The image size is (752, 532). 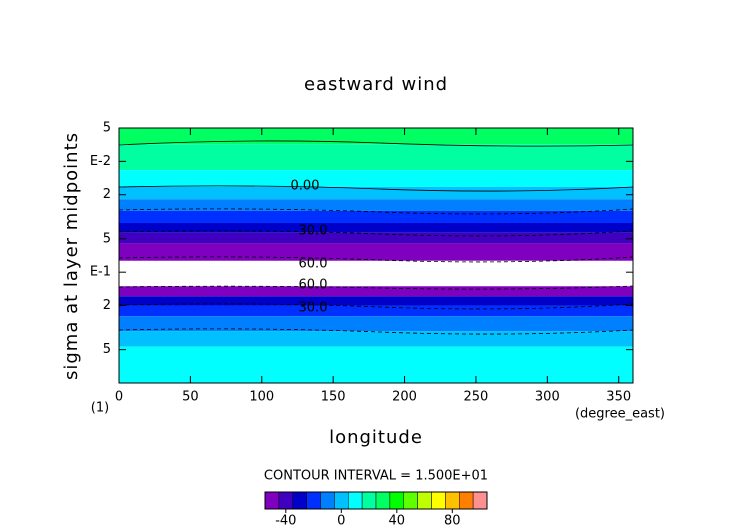 What do you see at coordinates (305, 186) in the screenshot?
I see `contour-label: 0.00` at bounding box center [305, 186].